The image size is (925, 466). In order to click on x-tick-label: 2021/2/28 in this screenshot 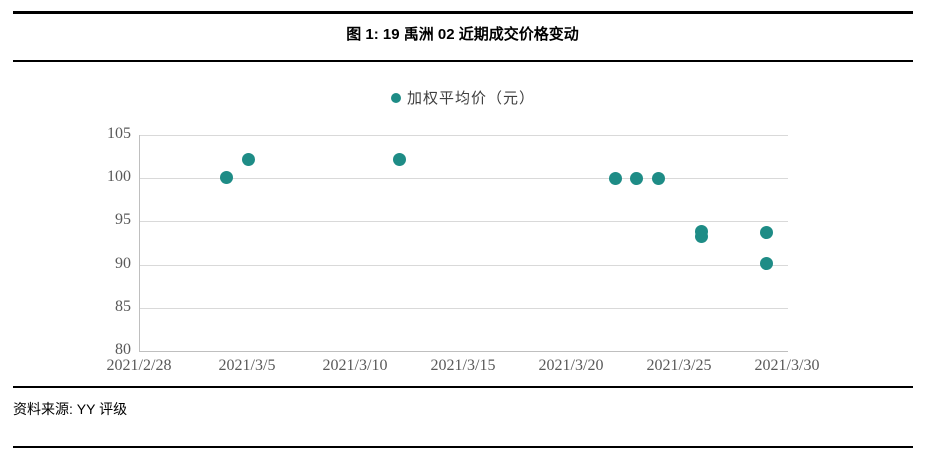, I will do `click(139, 365)`.